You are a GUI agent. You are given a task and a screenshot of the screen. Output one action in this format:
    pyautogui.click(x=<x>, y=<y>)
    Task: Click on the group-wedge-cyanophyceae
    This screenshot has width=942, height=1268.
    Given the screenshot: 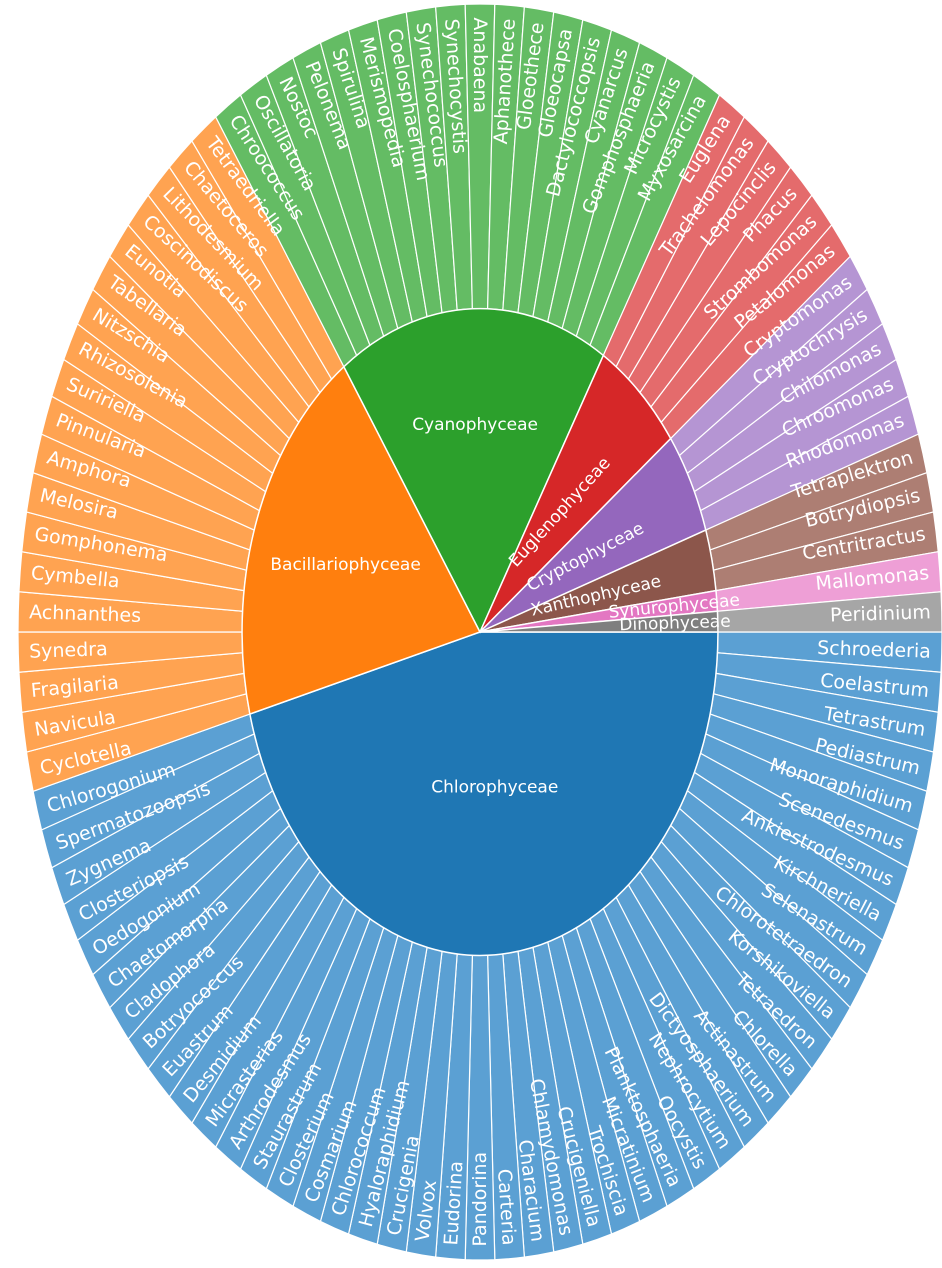 What is the action you would take?
    pyautogui.click(x=473, y=470)
    